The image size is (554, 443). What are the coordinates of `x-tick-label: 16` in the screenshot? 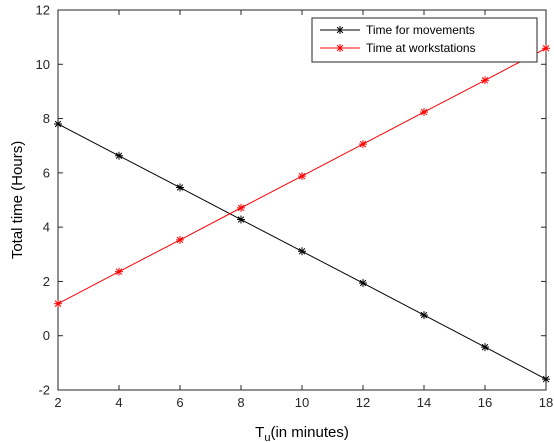 It's located at (485, 402).